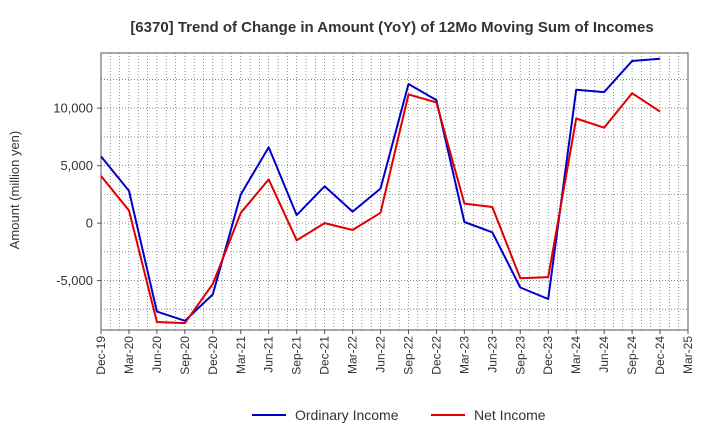 The height and width of the screenshot is (445, 720). I want to click on y-tick-label: 0, so click(89, 223).